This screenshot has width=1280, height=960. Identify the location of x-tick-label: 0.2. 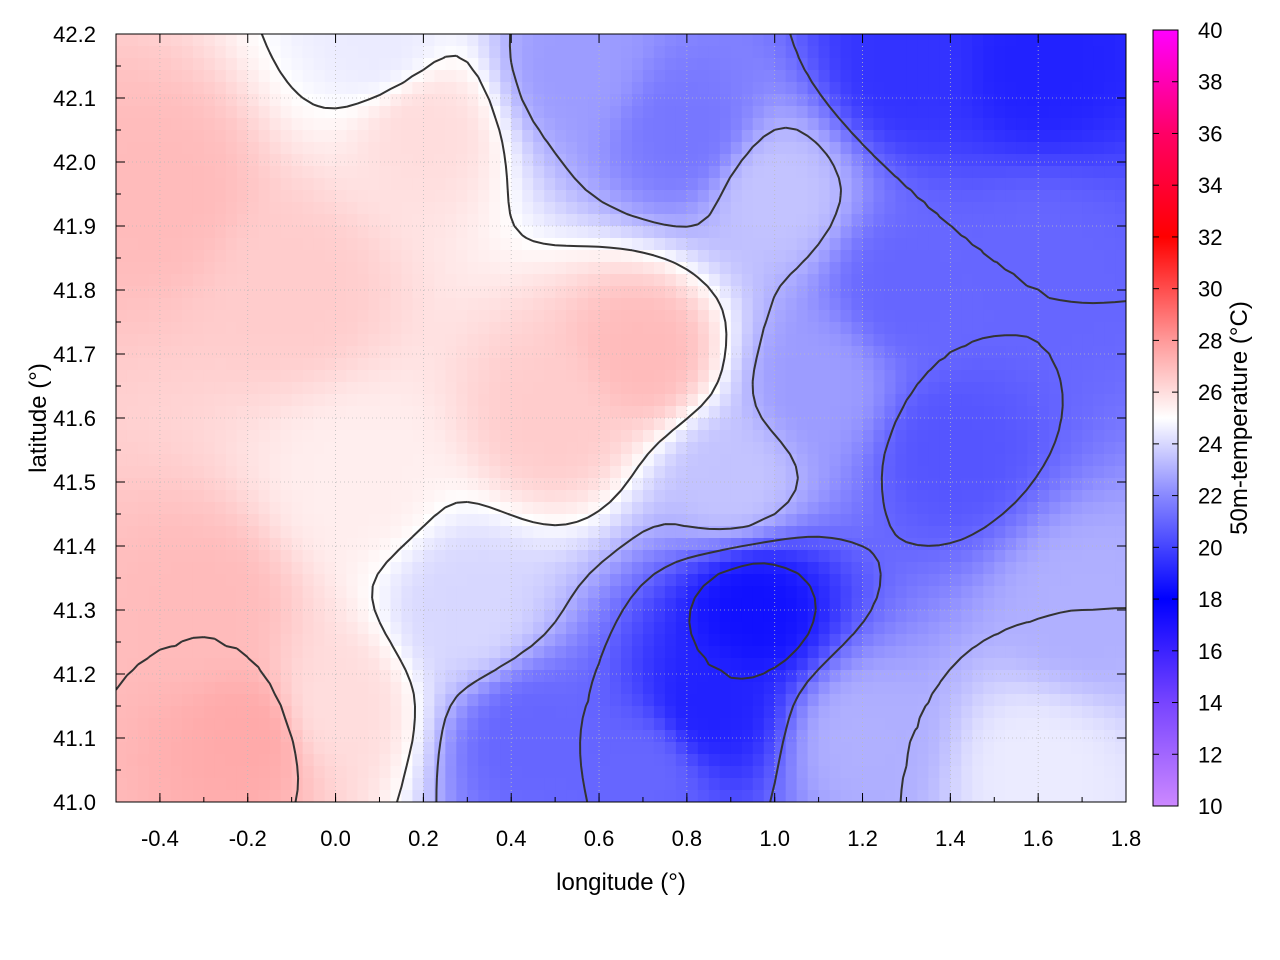
(423, 838).